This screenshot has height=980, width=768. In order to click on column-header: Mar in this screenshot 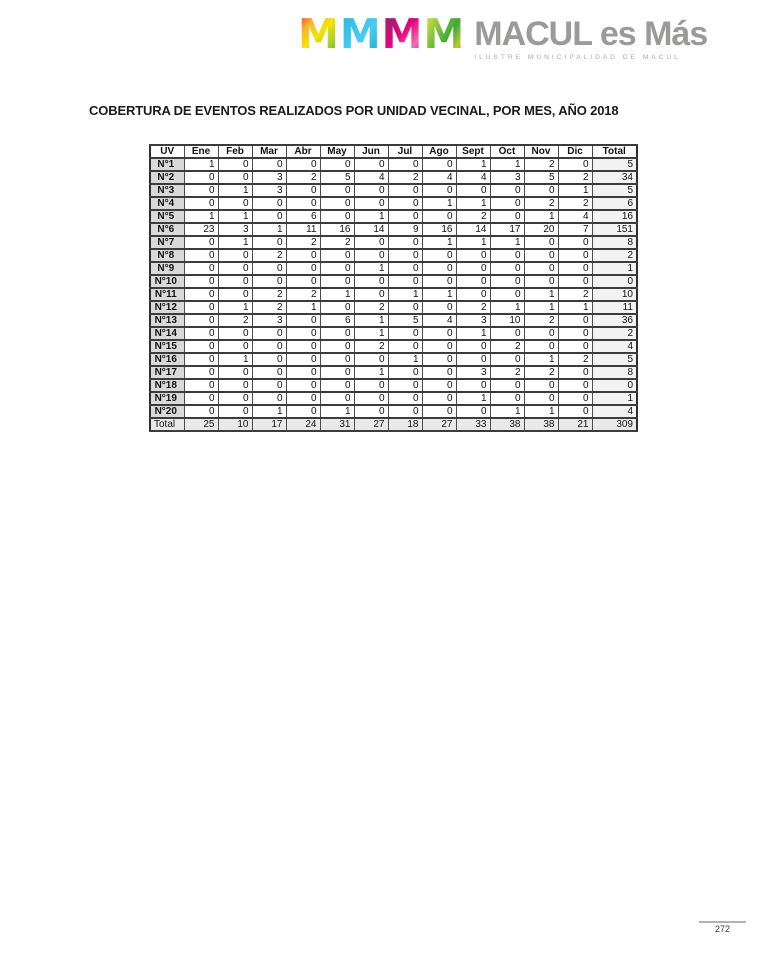, I will do `click(269, 151)`.